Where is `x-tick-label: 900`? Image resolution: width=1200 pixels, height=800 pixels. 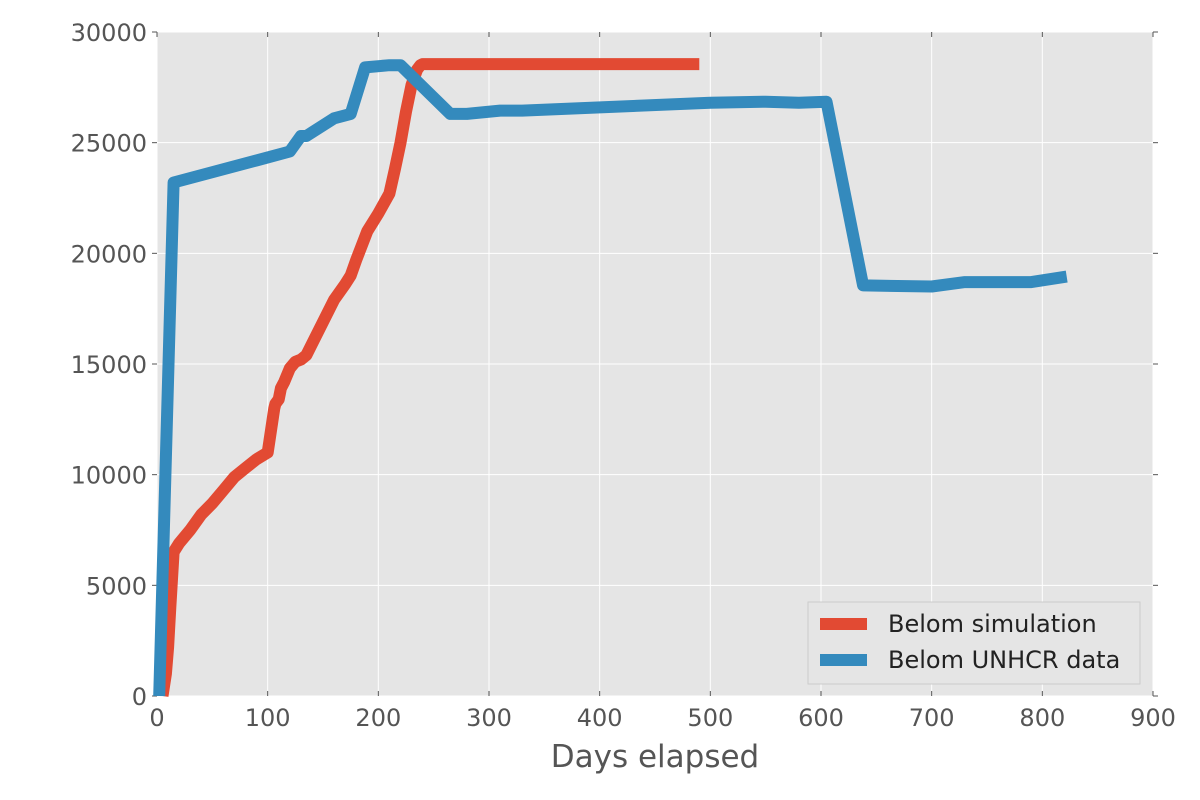
x-tick-label: 900 is located at coordinates (1153, 718).